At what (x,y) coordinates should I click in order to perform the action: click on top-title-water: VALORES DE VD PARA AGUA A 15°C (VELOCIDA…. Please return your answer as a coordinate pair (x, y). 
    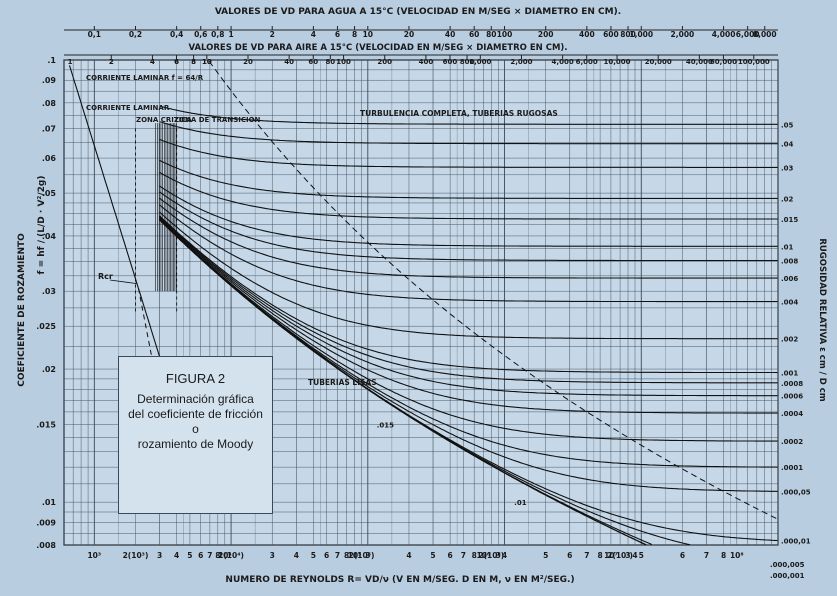
    Looking at the image, I should click on (418, 12).